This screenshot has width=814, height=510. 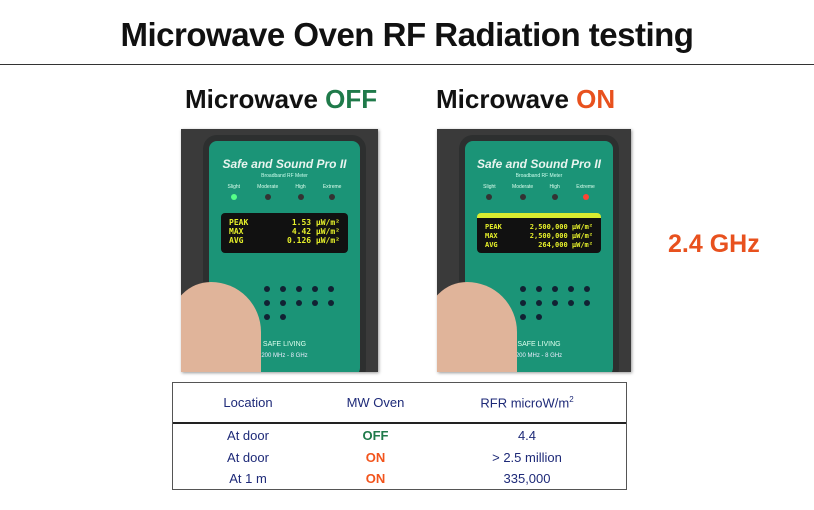 What do you see at coordinates (407, 64) in the screenshot?
I see `divider` at bounding box center [407, 64].